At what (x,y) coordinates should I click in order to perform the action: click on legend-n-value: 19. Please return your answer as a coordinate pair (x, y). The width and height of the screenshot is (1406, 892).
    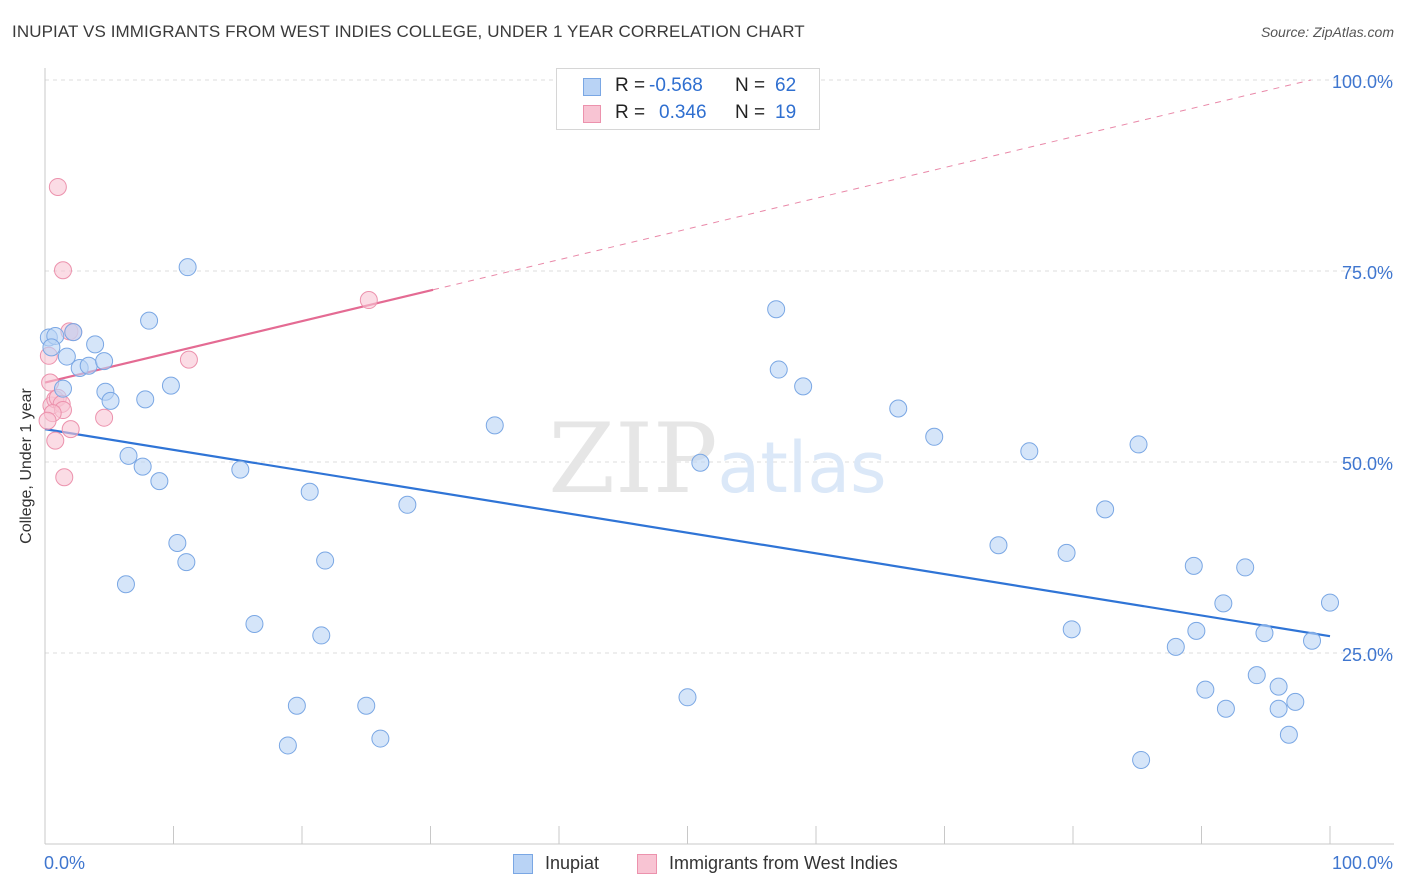
    Looking at the image, I should click on (786, 112).